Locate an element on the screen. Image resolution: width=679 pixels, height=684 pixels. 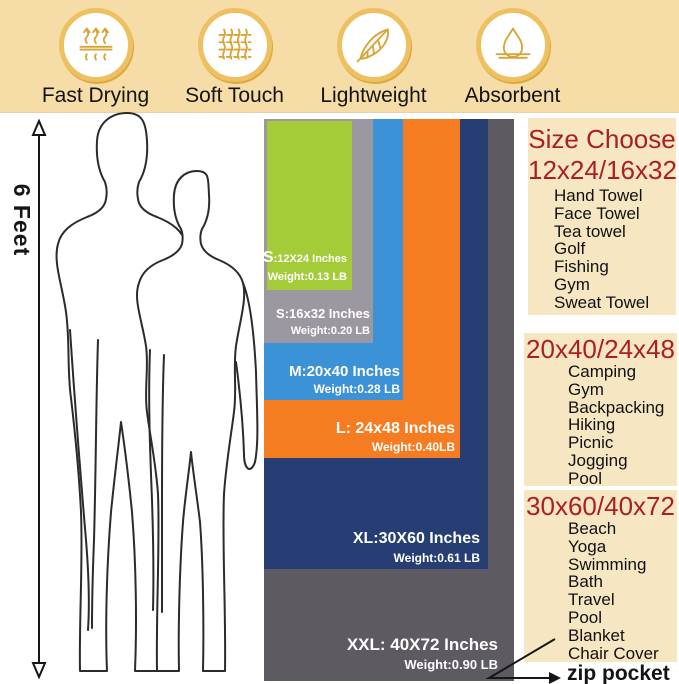
list-item: Jogging is located at coordinates (598, 460).